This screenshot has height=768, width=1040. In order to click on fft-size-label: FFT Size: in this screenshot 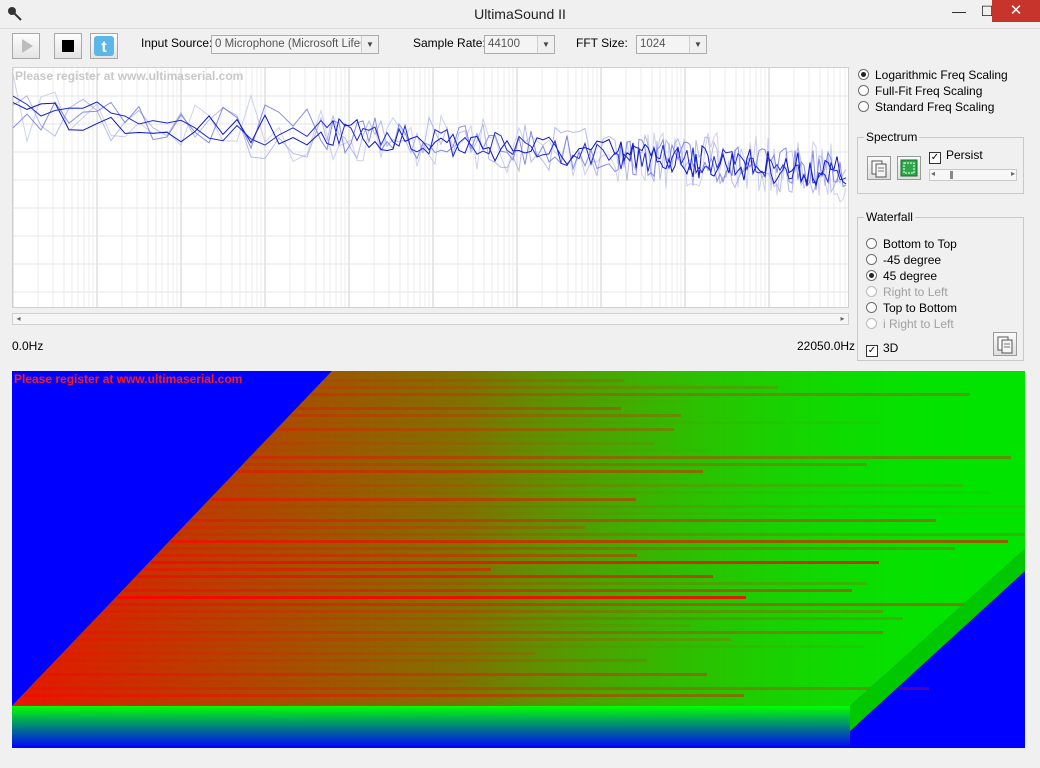, I will do `click(602, 43)`.